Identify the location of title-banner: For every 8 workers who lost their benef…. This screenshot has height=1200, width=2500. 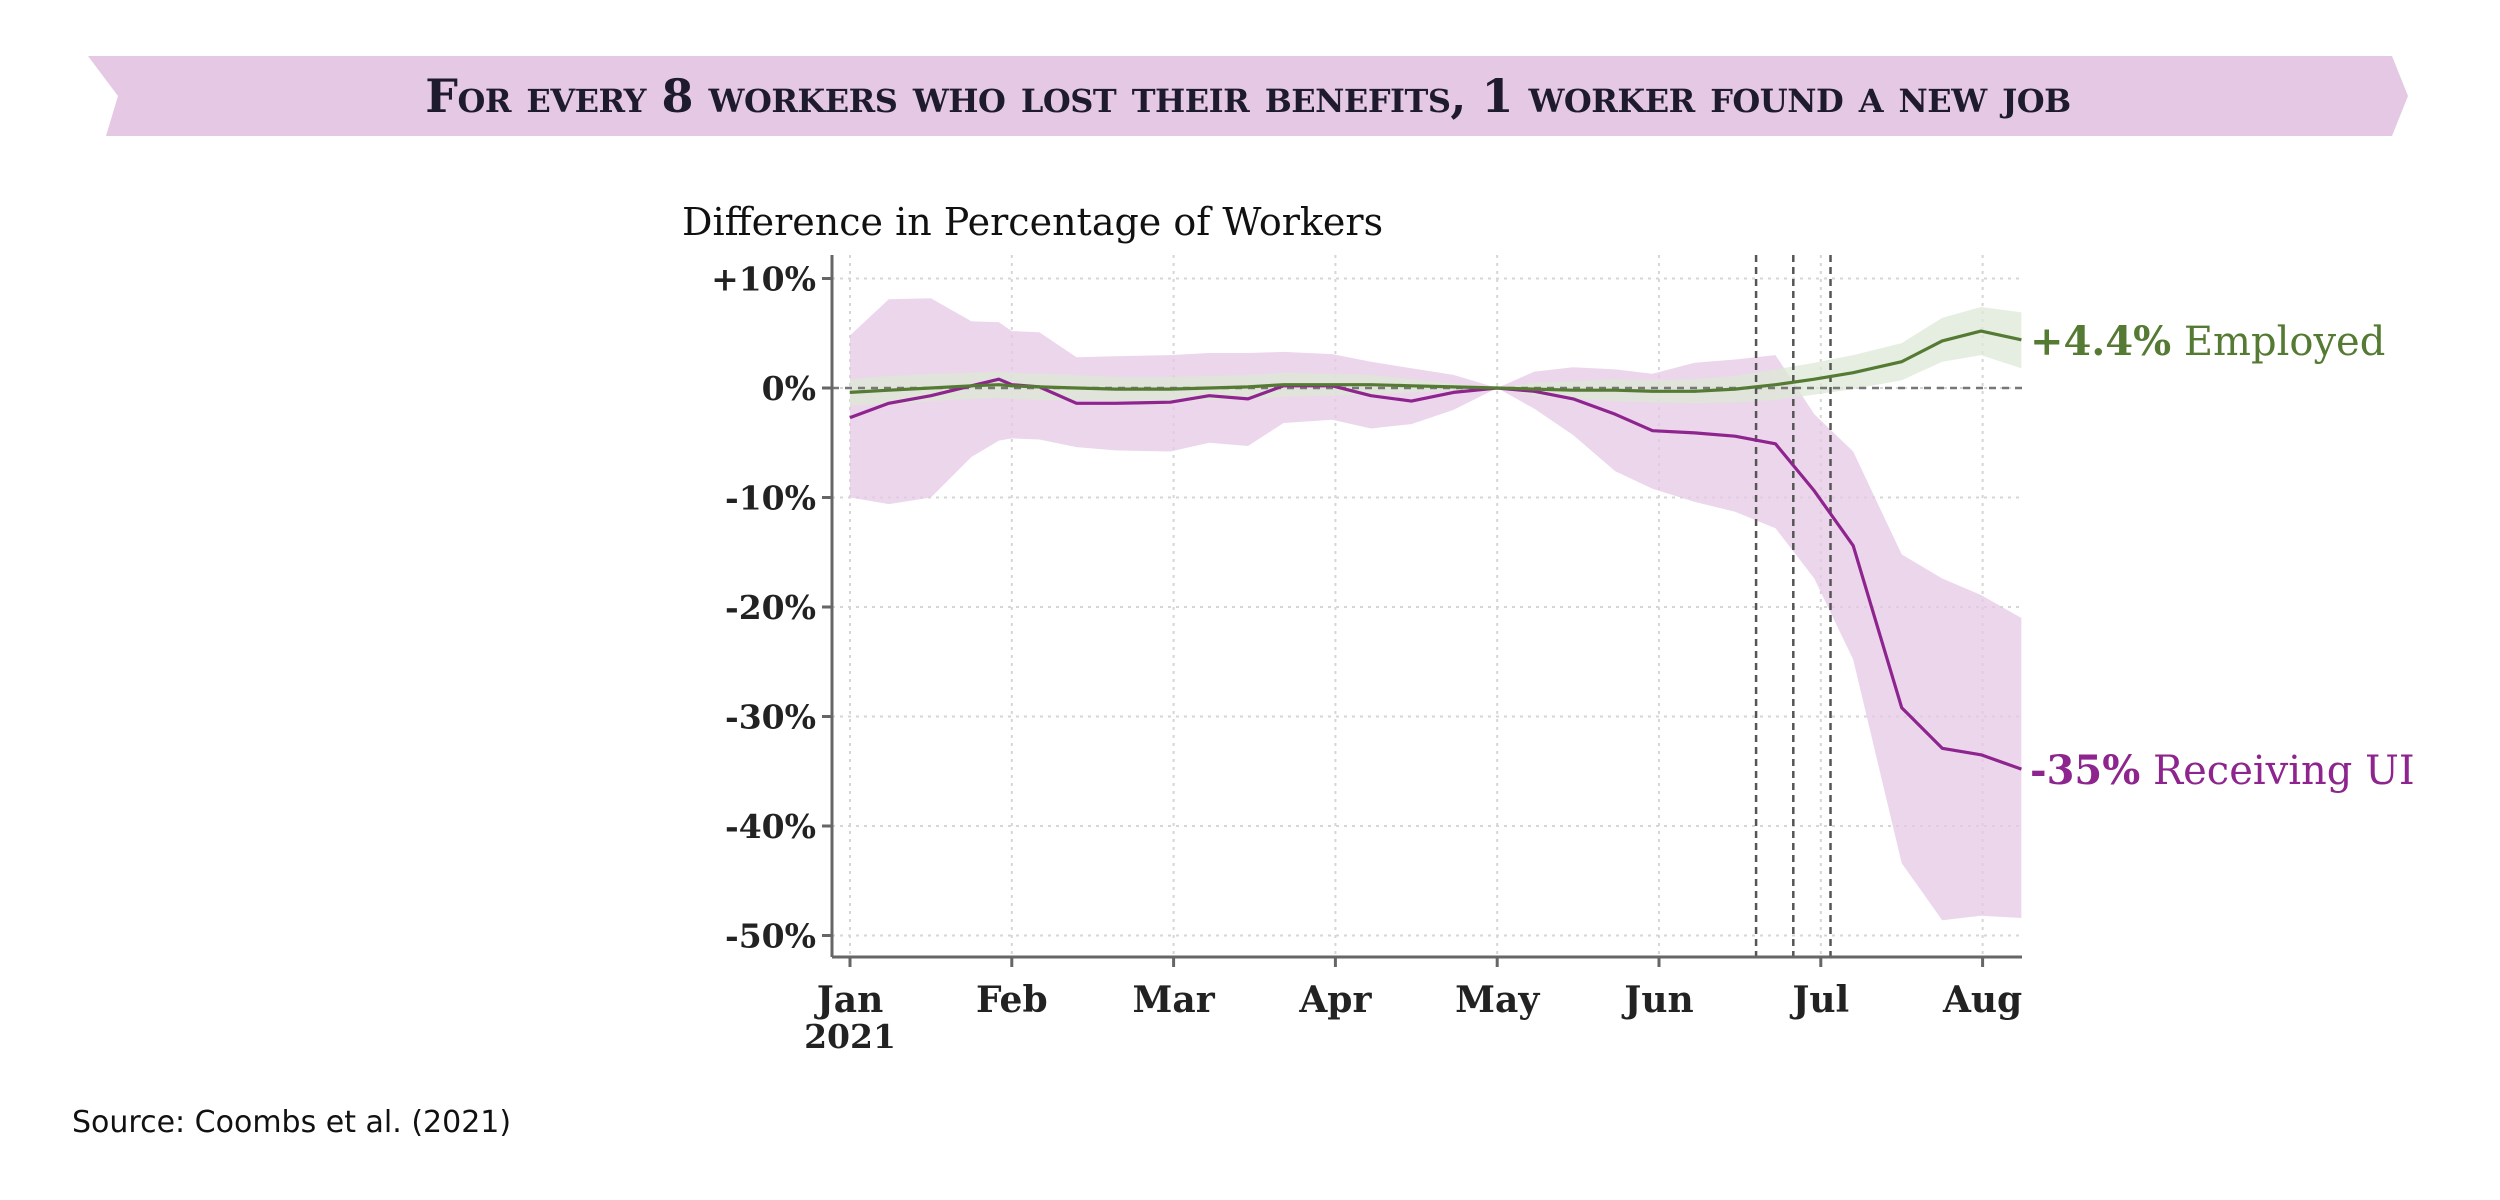
(1248, 96).